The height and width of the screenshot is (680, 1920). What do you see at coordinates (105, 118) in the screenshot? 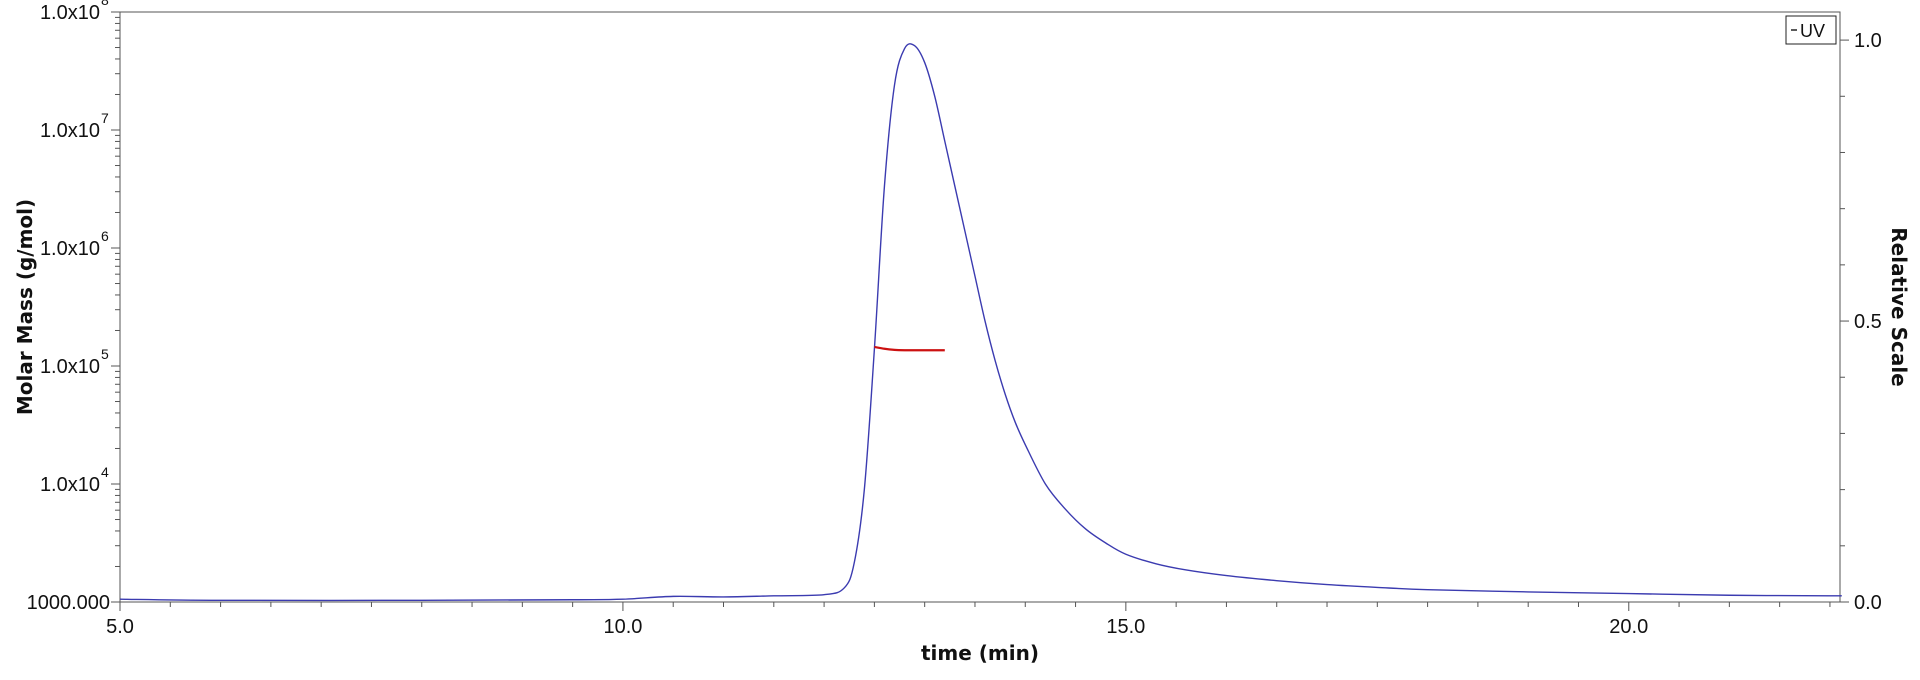
I see `y-left-tick-exponent: 7` at bounding box center [105, 118].